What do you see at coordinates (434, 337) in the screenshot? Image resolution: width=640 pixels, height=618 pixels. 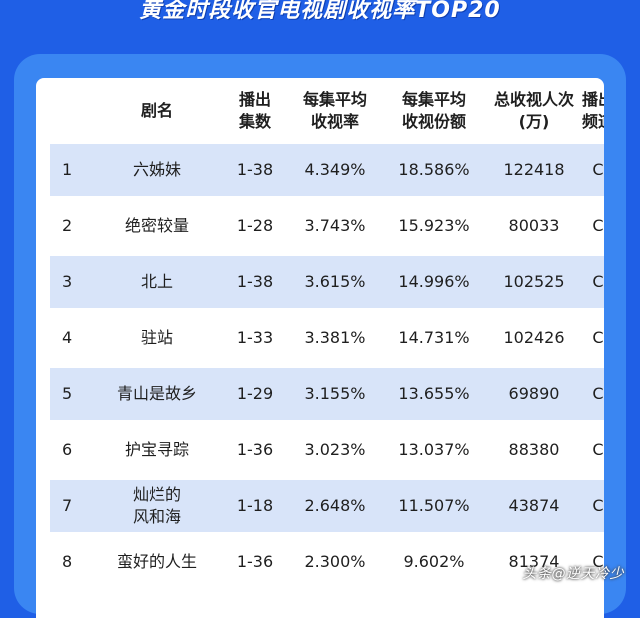 I see `share-cell: 14.731%` at bounding box center [434, 337].